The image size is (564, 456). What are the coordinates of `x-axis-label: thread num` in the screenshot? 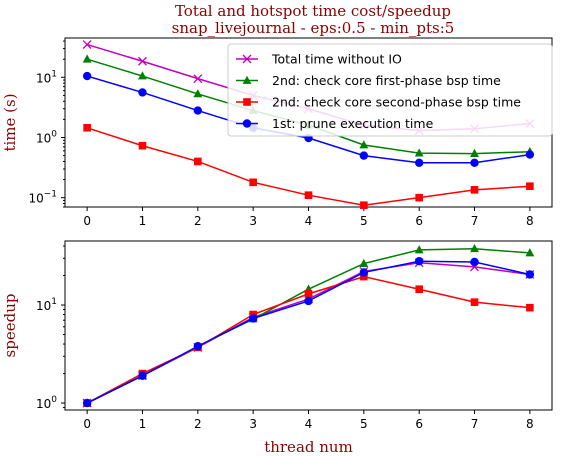 It's located at (308, 447).